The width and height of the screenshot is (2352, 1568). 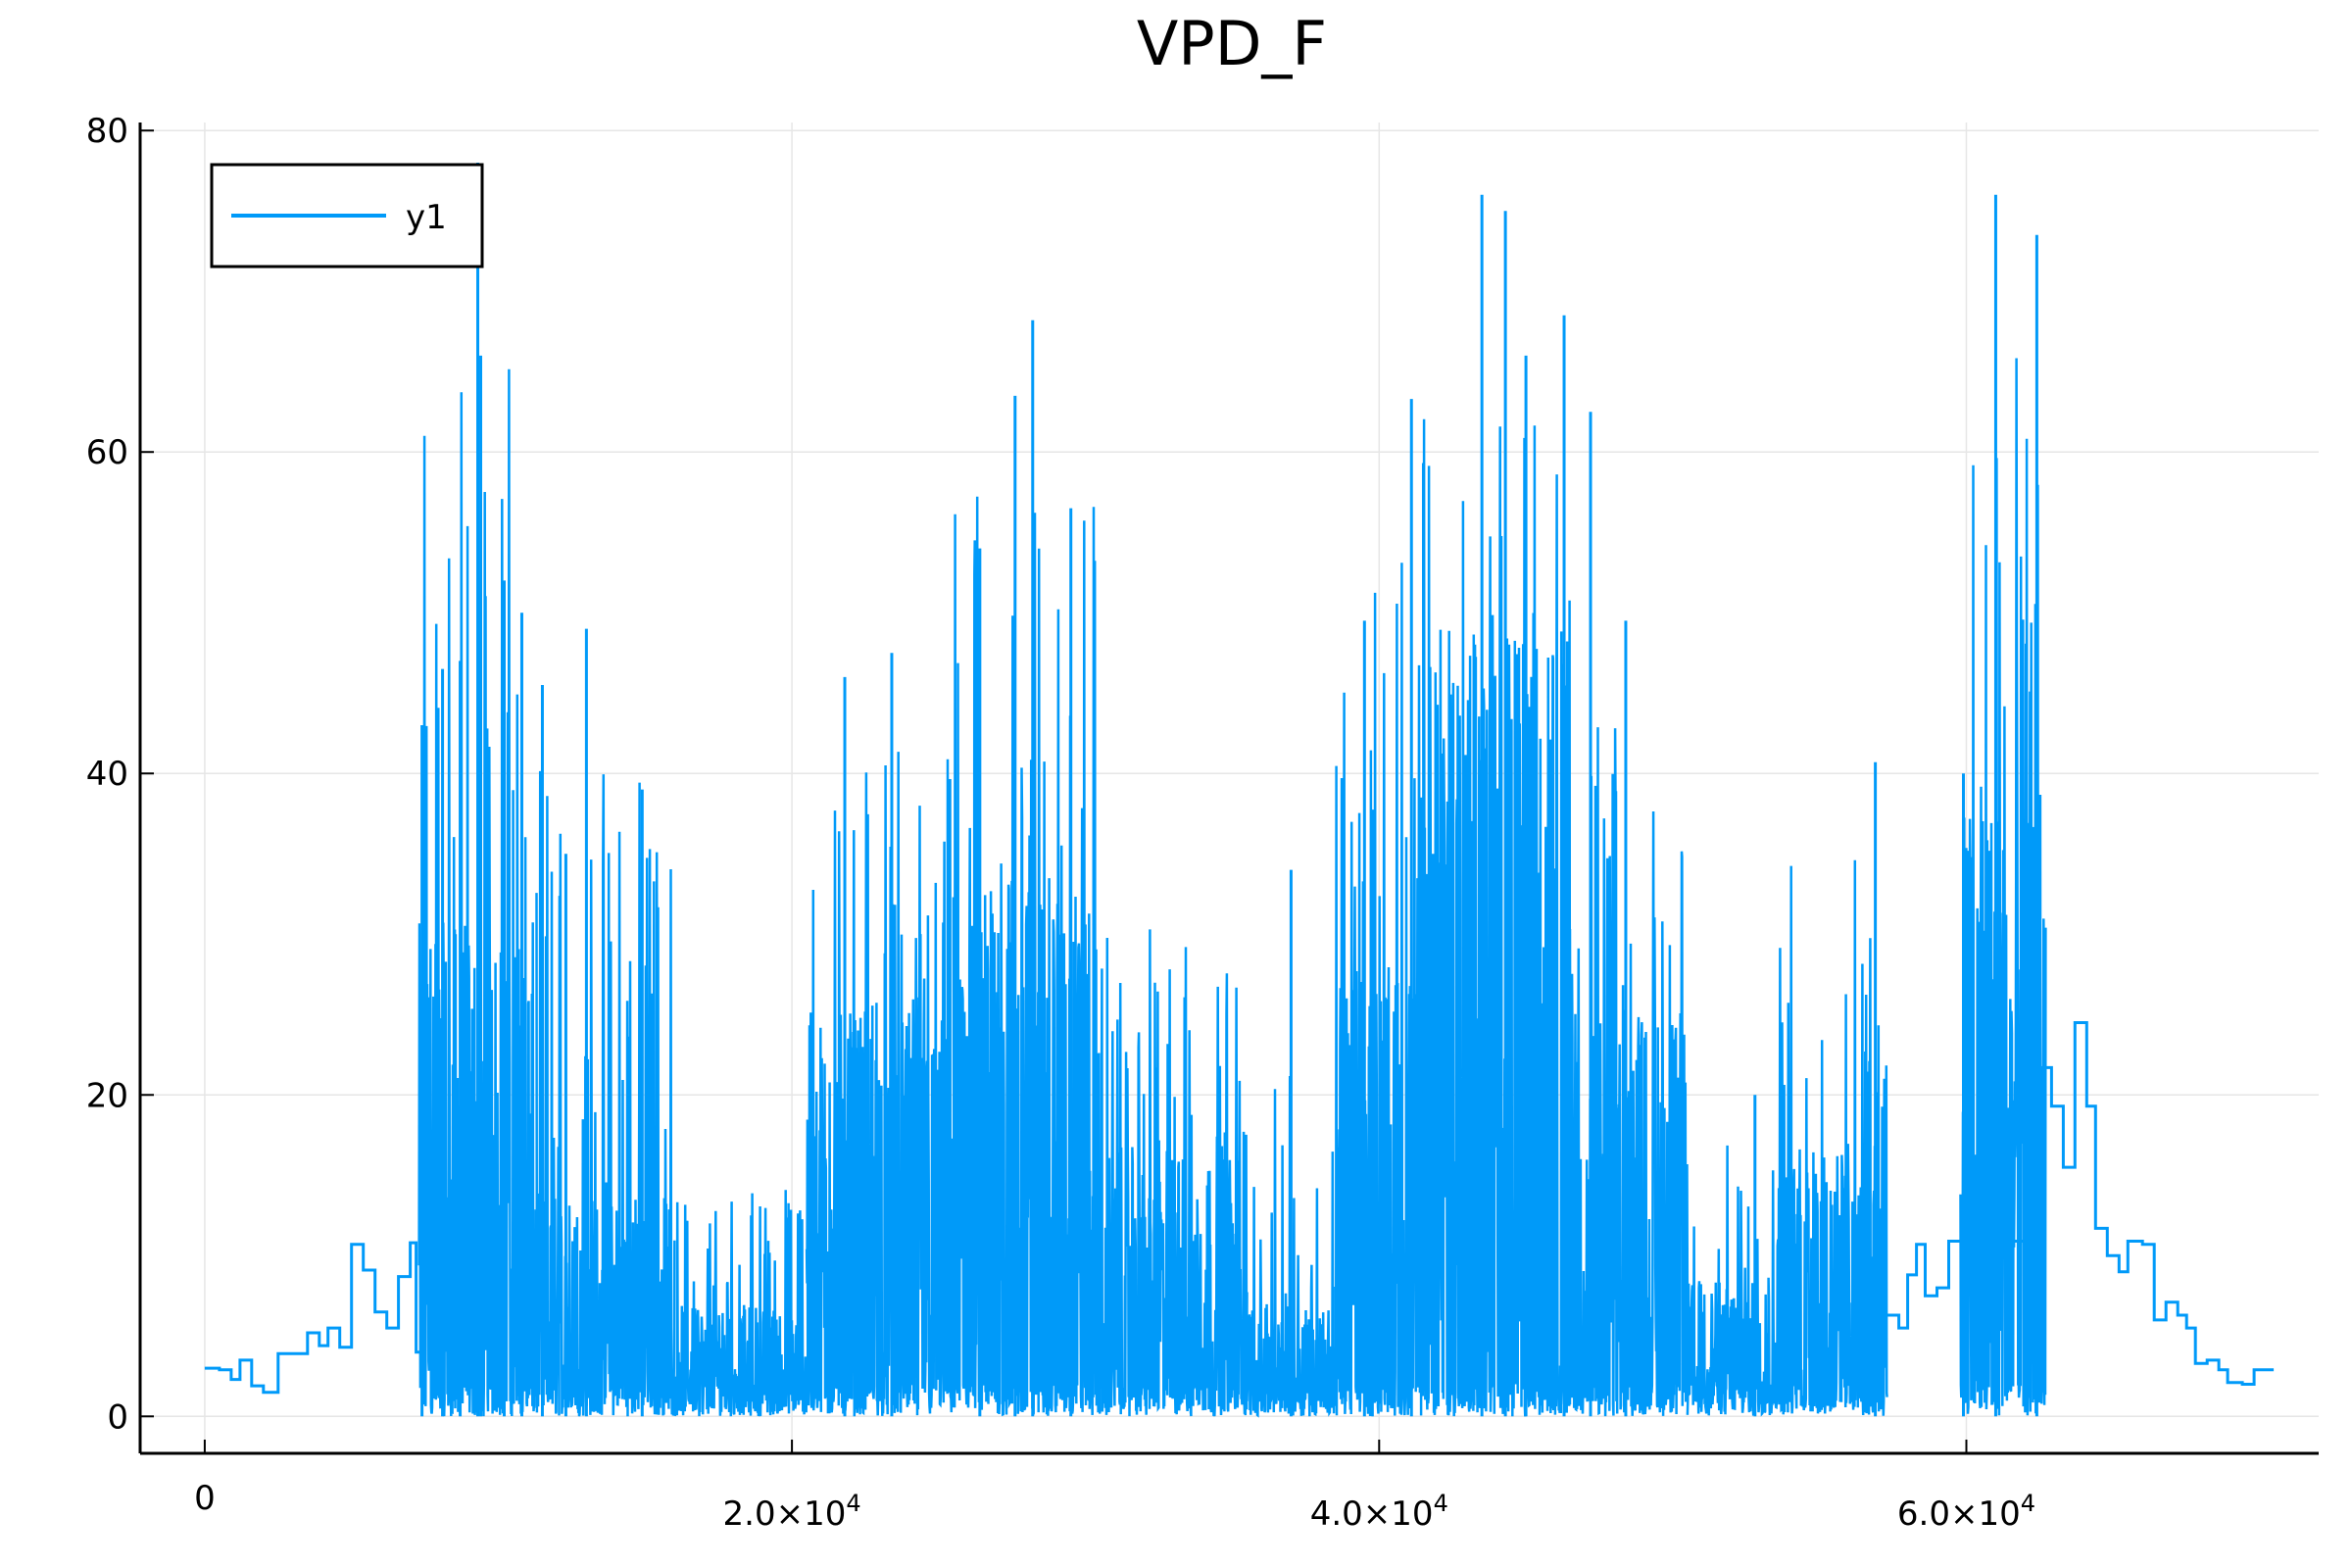 What do you see at coordinates (792, 1512) in the screenshot?
I see `x-tick-label: 2.0×10⁴` at bounding box center [792, 1512].